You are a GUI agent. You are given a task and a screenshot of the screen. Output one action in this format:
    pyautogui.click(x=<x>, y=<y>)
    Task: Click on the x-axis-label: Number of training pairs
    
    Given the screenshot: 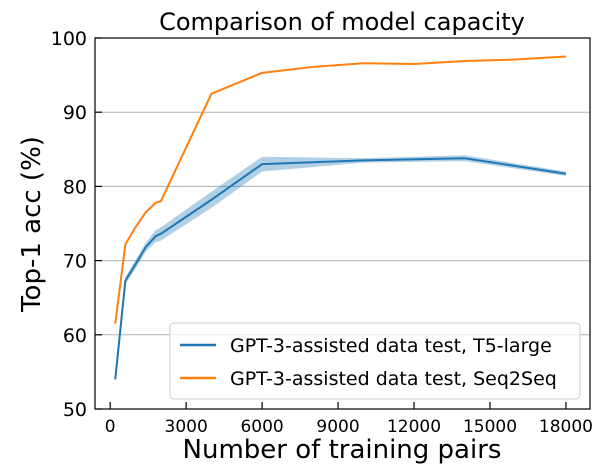 What is the action you would take?
    pyautogui.click(x=342, y=450)
    